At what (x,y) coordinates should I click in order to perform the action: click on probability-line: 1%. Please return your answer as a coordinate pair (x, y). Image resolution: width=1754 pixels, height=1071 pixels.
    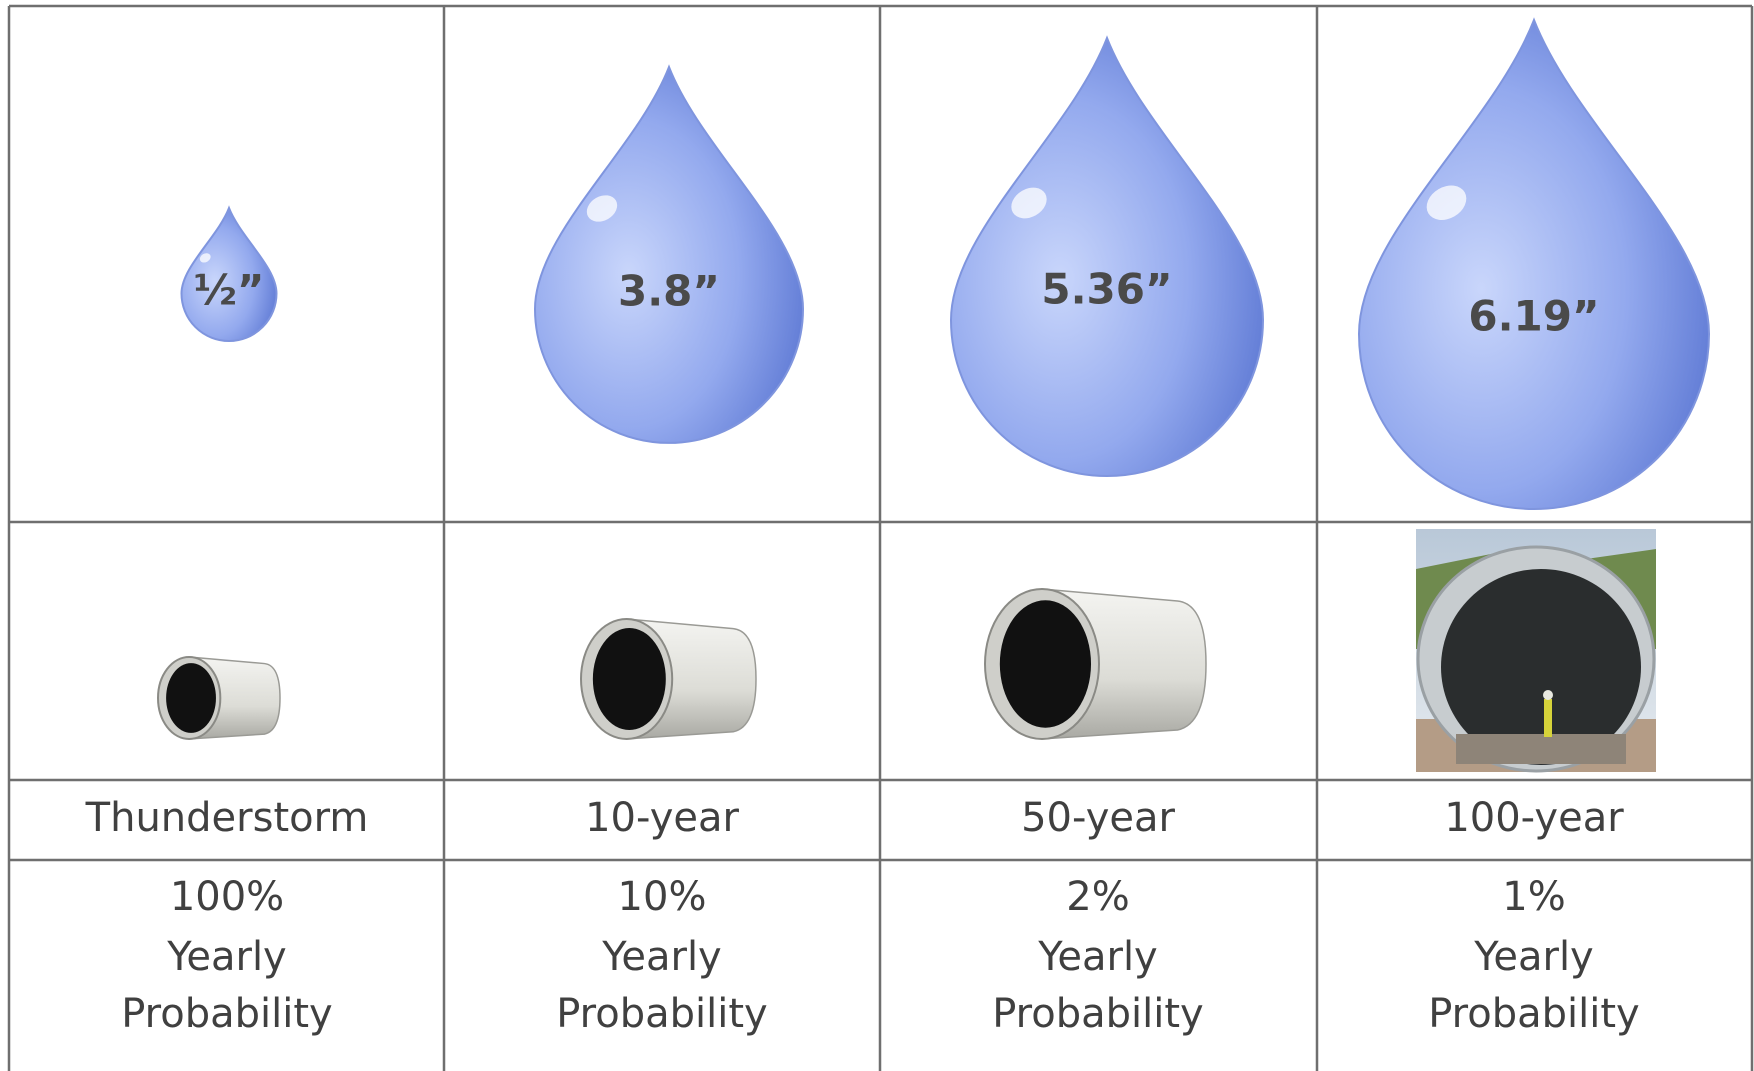
    Looking at the image, I should click on (1533, 897).